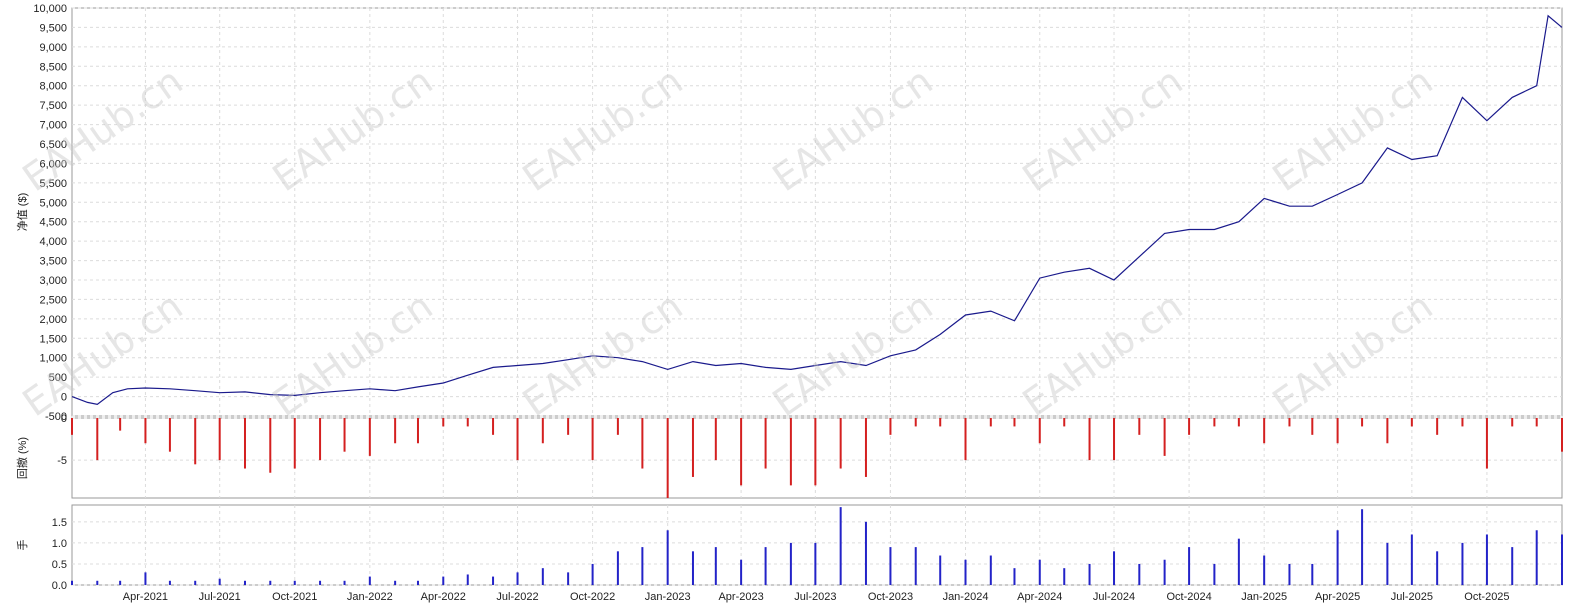 This screenshot has height=609, width=1576. Describe the element at coordinates (62, 440) in the screenshot. I see `drawdown-y-tick-labels: -5 0` at that location.